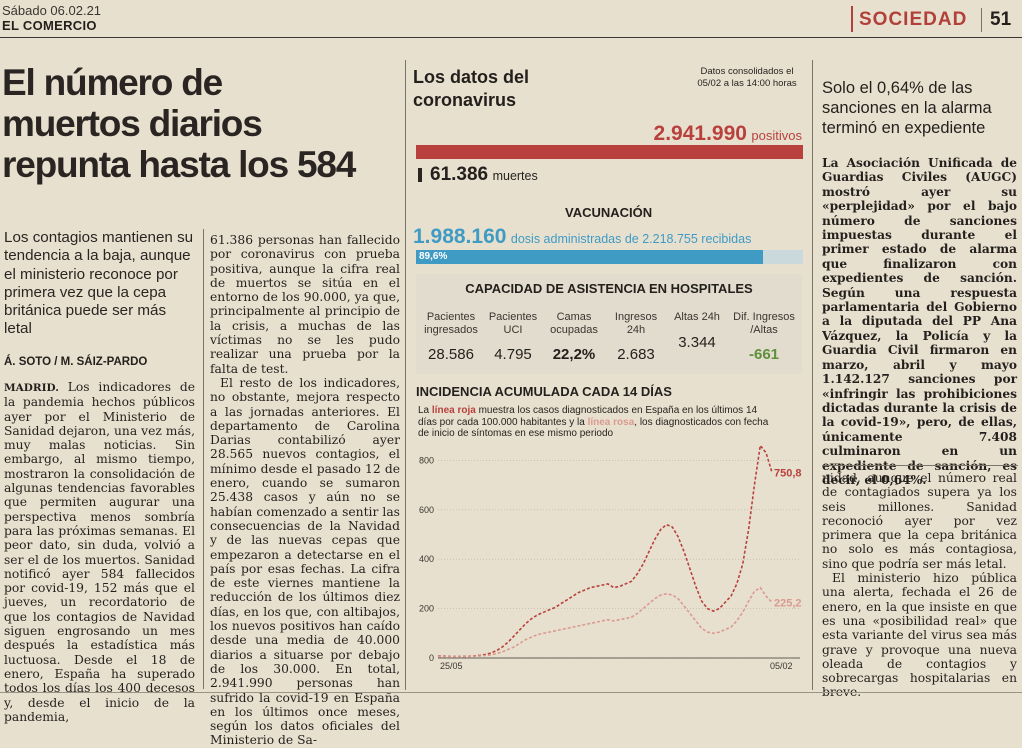 This screenshot has height=748, width=1022. Describe the element at coordinates (611, 422) in the screenshot. I see `incidencia-pink-label: línea rosa` at that location.